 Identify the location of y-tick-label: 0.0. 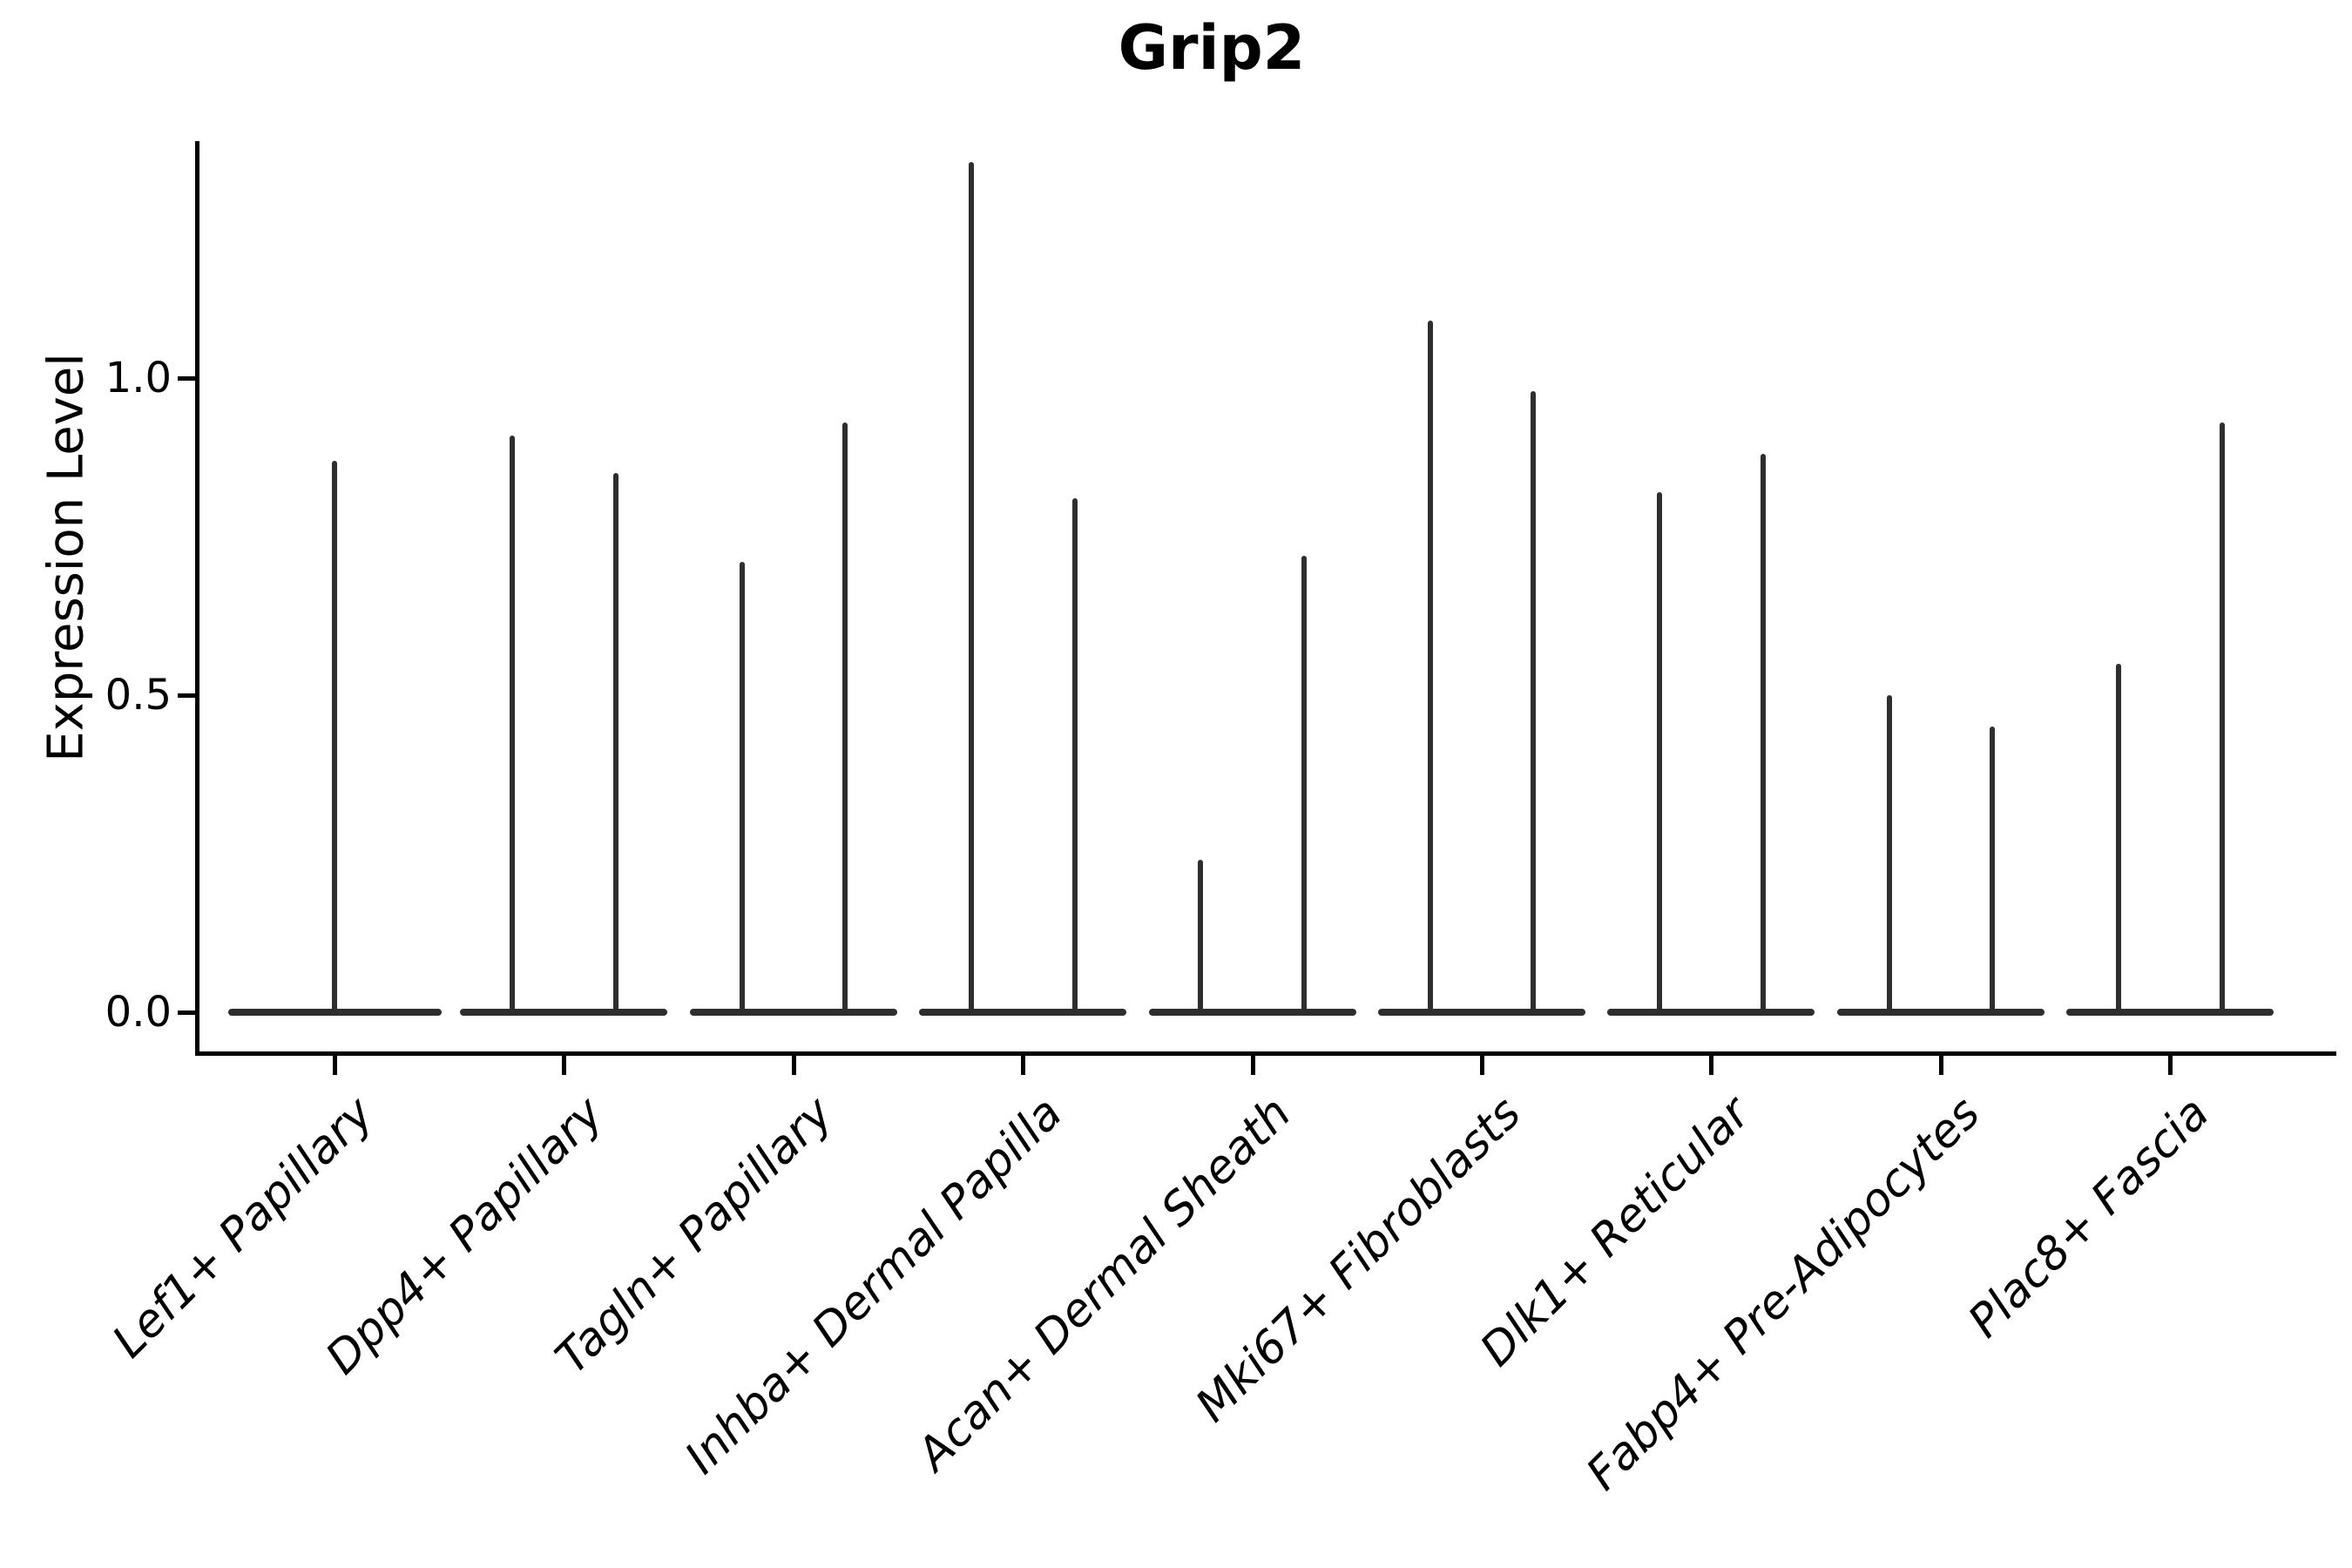
(138, 1013).